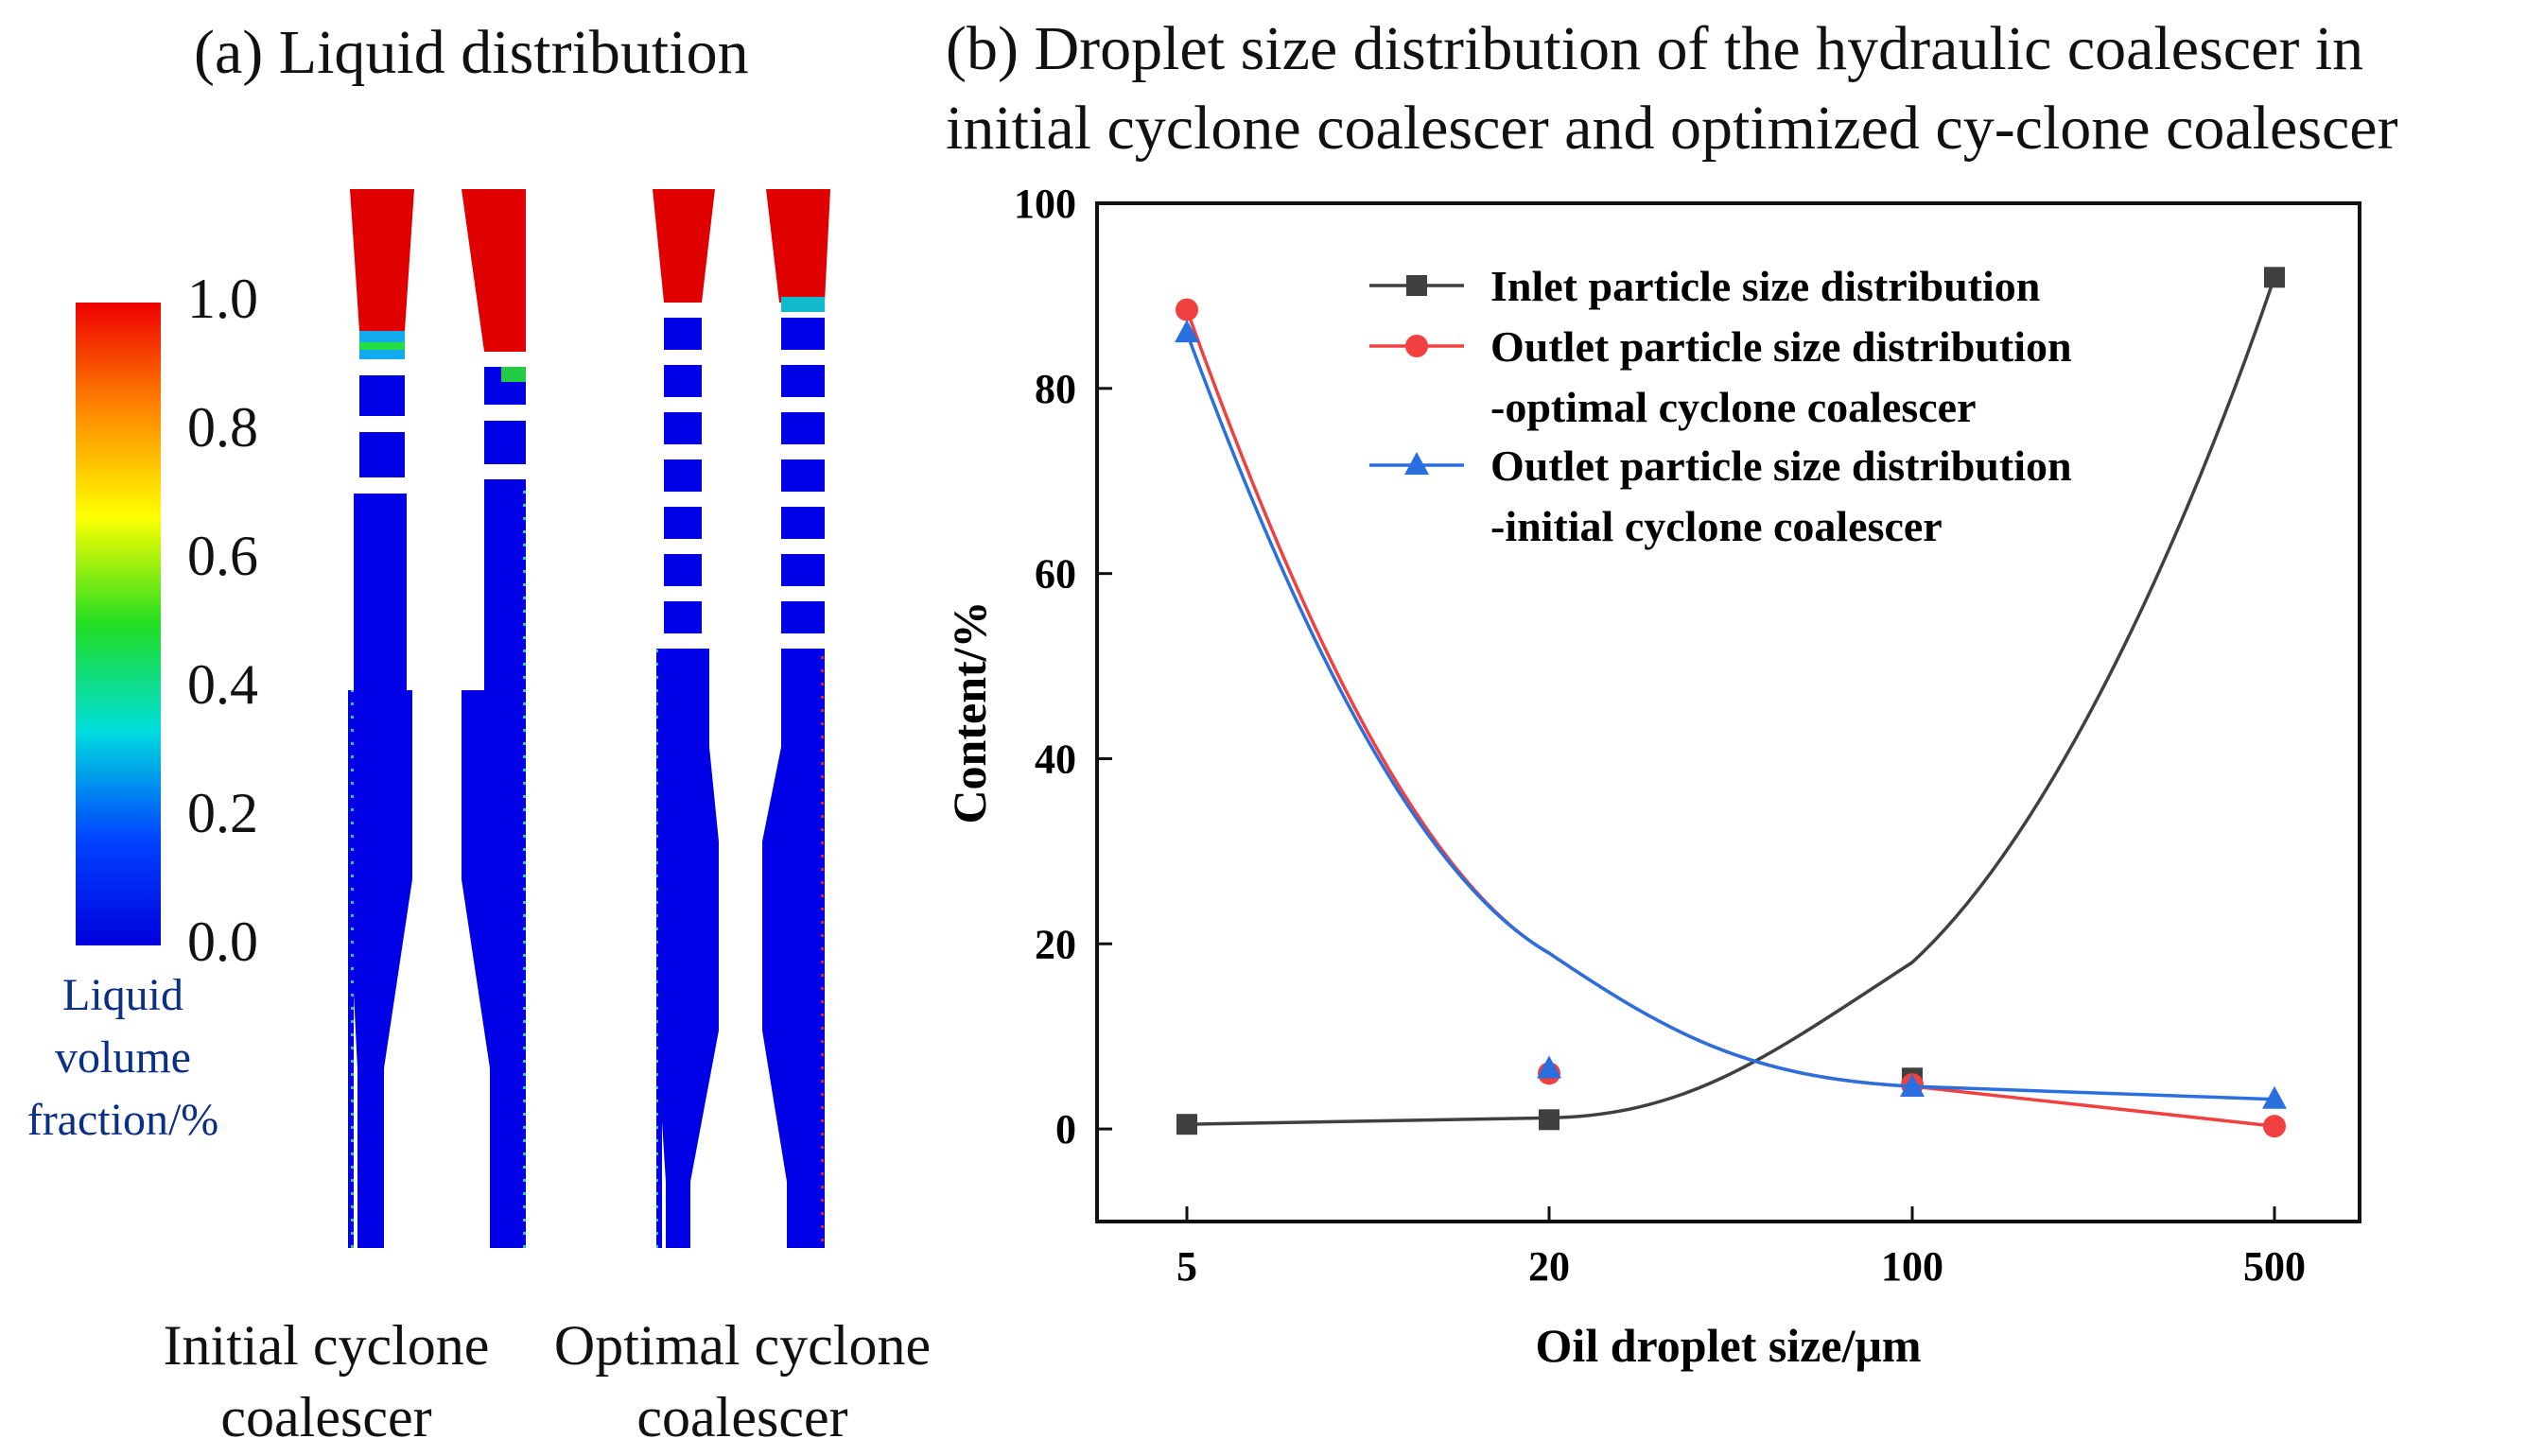 The image size is (2544, 1456). Describe the element at coordinates (222, 556) in the screenshot. I see `colorbar-tick-label: 0.6` at that location.